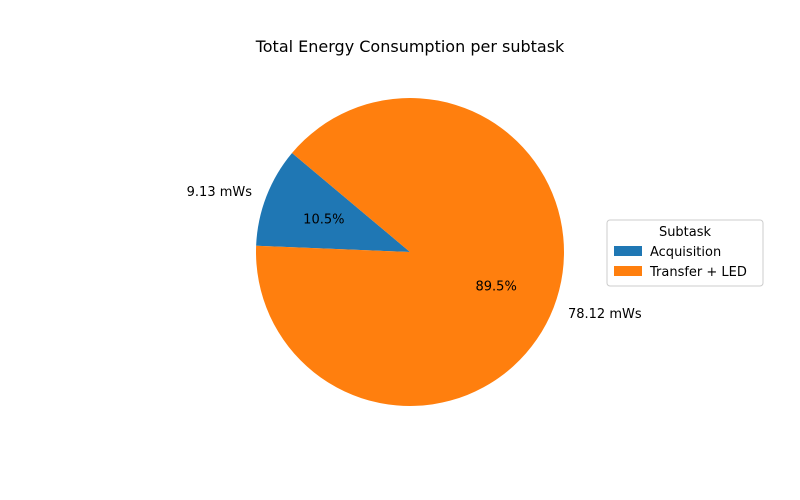 The height and width of the screenshot is (500, 800). Describe the element at coordinates (628, 271) in the screenshot. I see `legend-swatch-transfer-led` at that location.